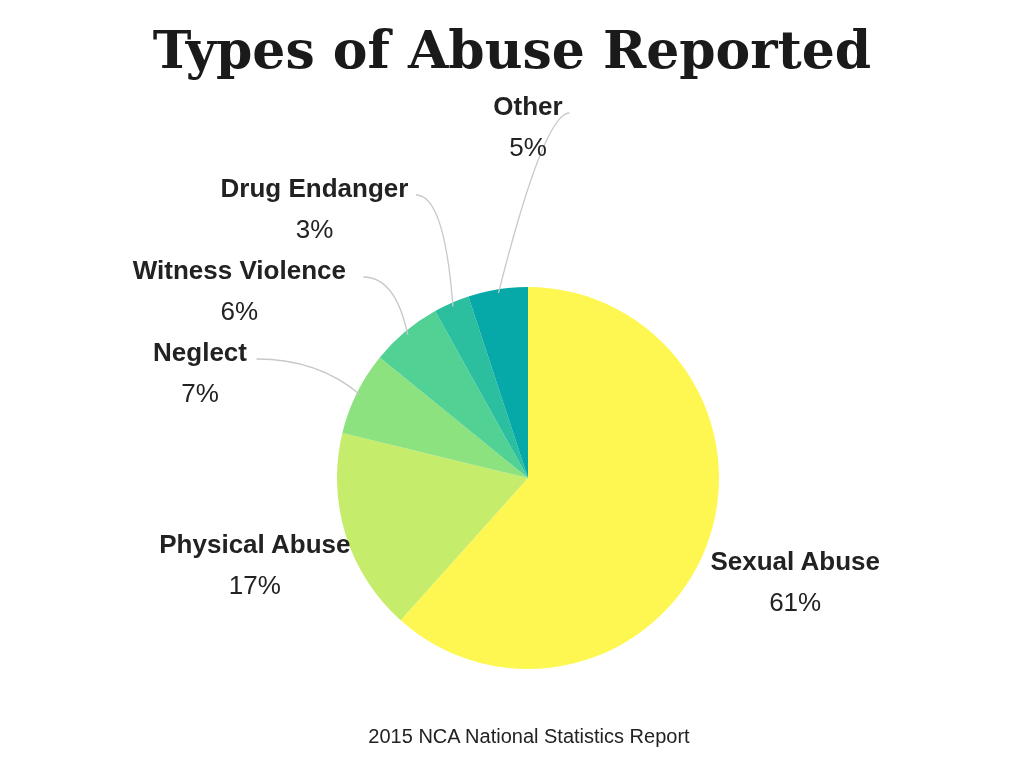 Image resolution: width=1024 pixels, height=768 pixels. Describe the element at coordinates (528, 147) in the screenshot. I see `data-label: 5%` at that location.